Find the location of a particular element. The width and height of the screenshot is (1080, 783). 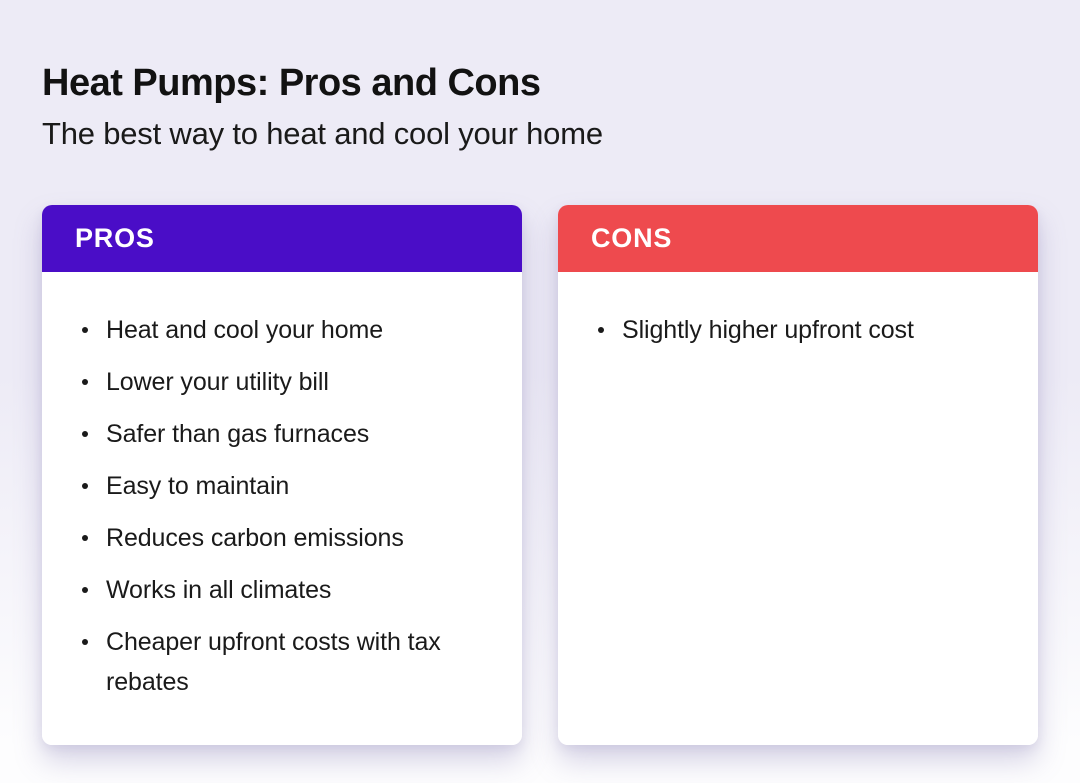

list-item: Heat and cool your home is located at coordinates (281, 330).